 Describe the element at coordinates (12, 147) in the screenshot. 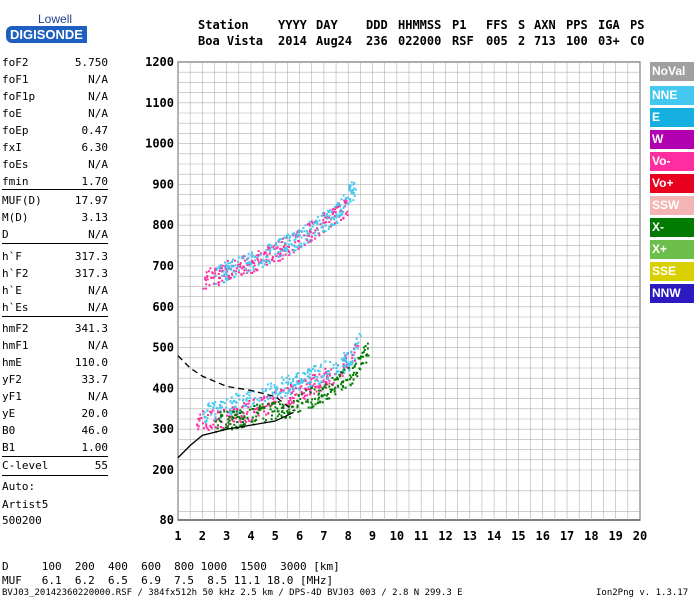

I see `param-name: fxI` at that location.